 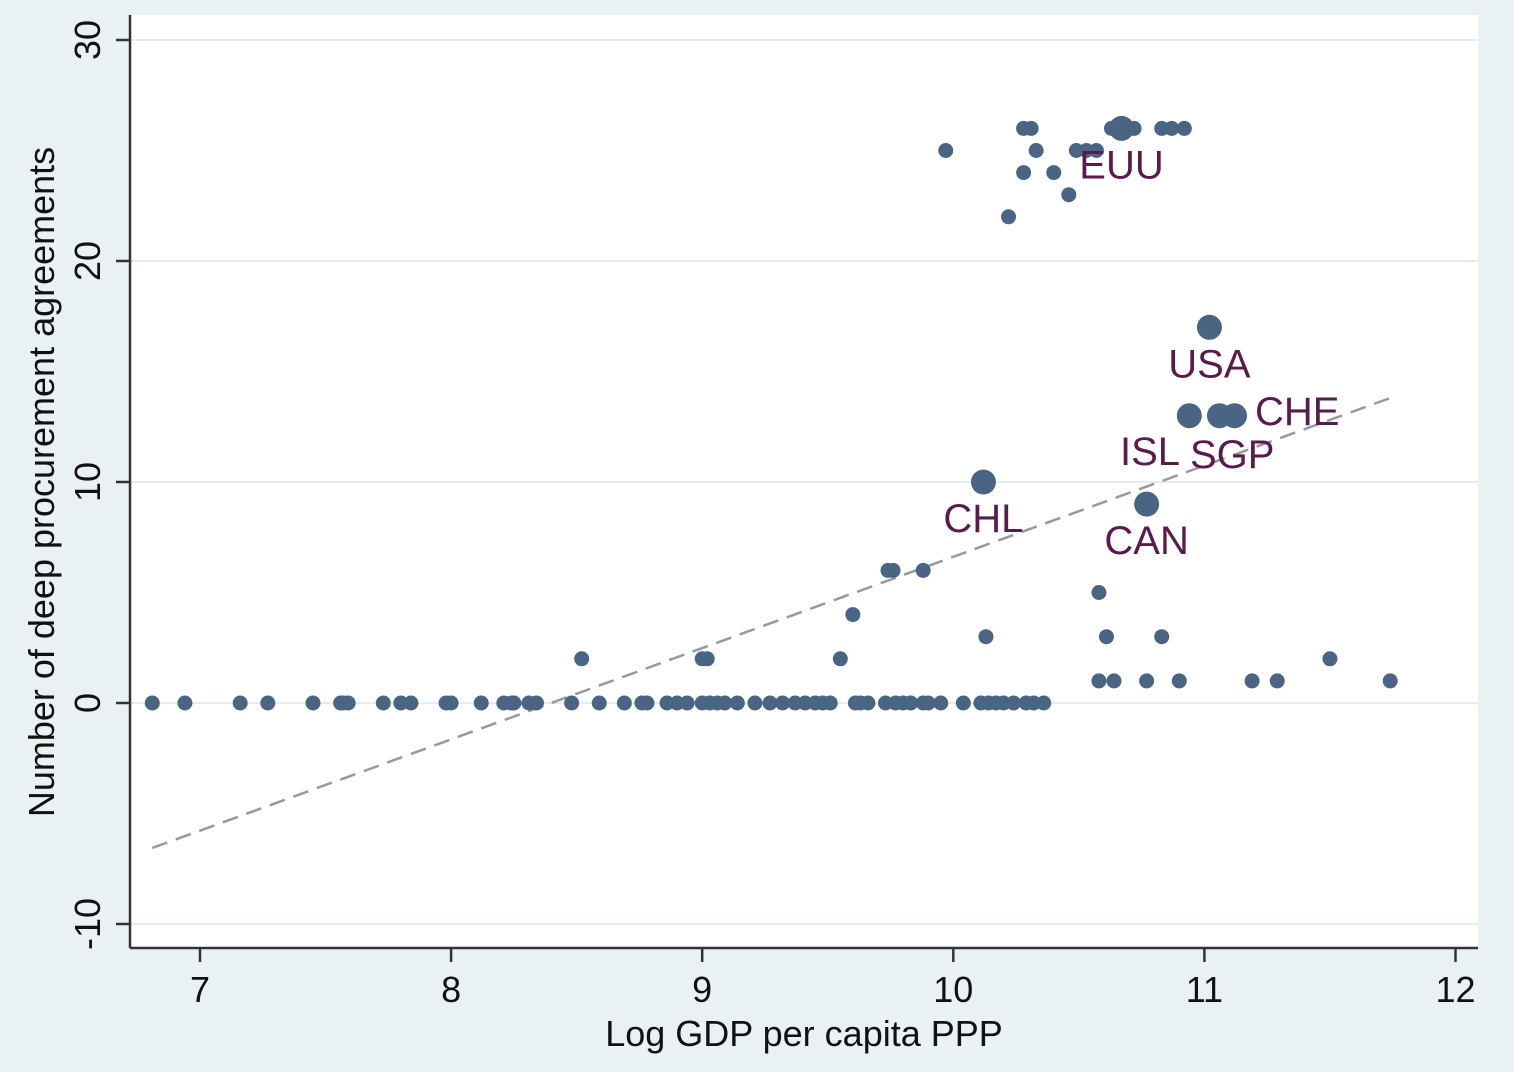 I want to click on point-label: CHL, so click(x=983, y=519).